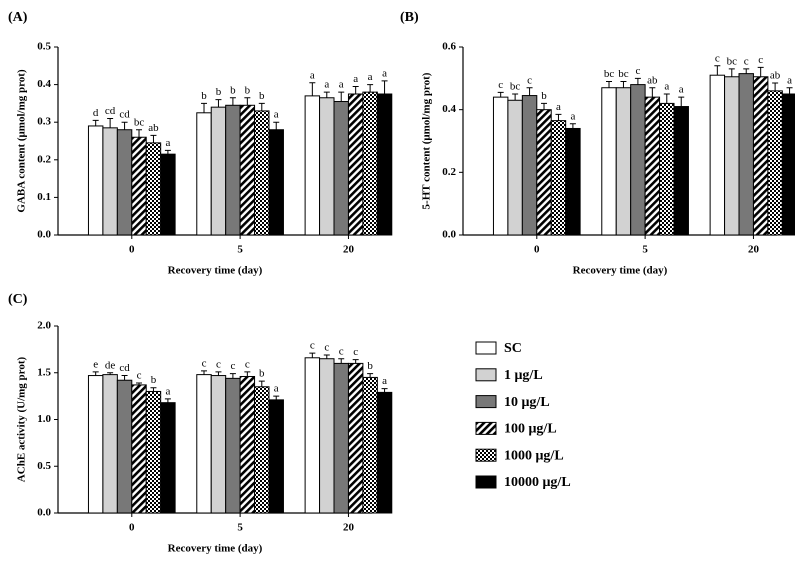 The image size is (795, 566). Describe the element at coordinates (22, 419) in the screenshot. I see `y-axis-label: AChE activity (U/mg prot)` at that location.